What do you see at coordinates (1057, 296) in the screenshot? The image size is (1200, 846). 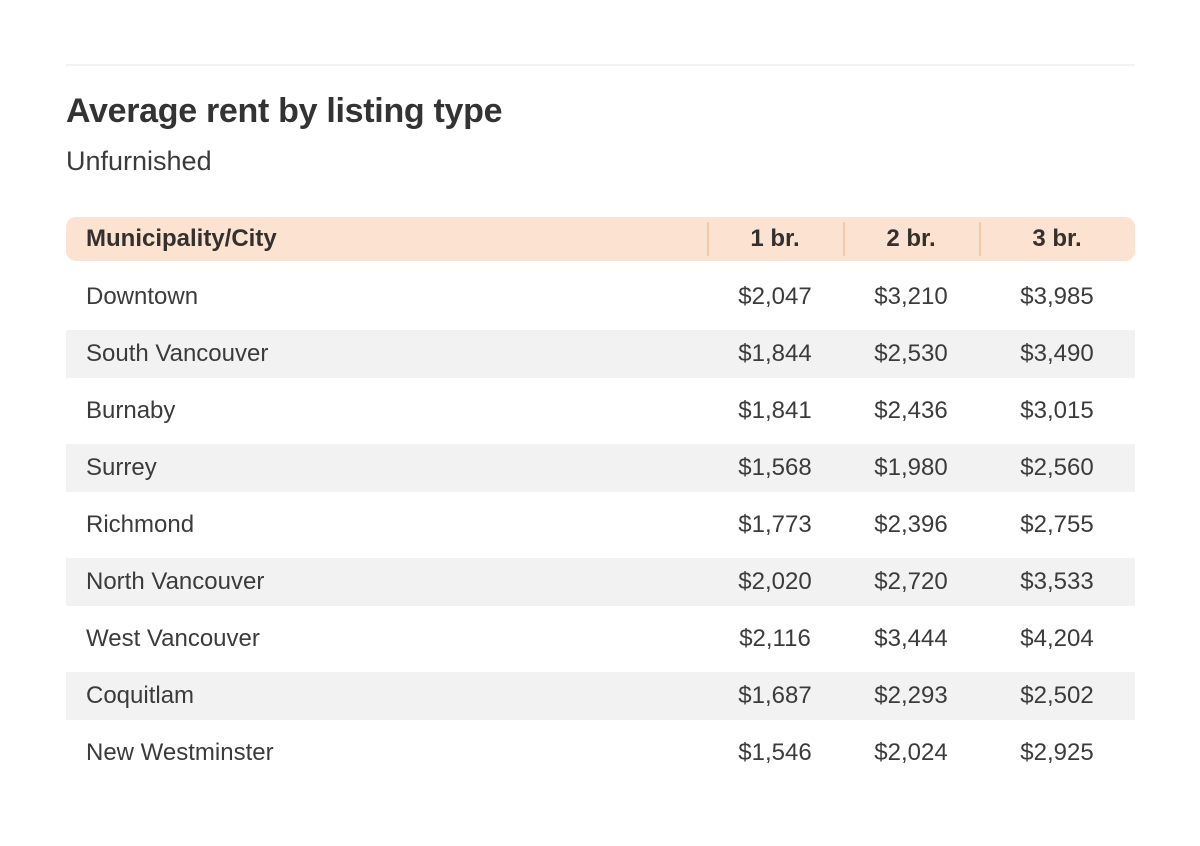 I see `cell-3br: $3,985` at bounding box center [1057, 296].